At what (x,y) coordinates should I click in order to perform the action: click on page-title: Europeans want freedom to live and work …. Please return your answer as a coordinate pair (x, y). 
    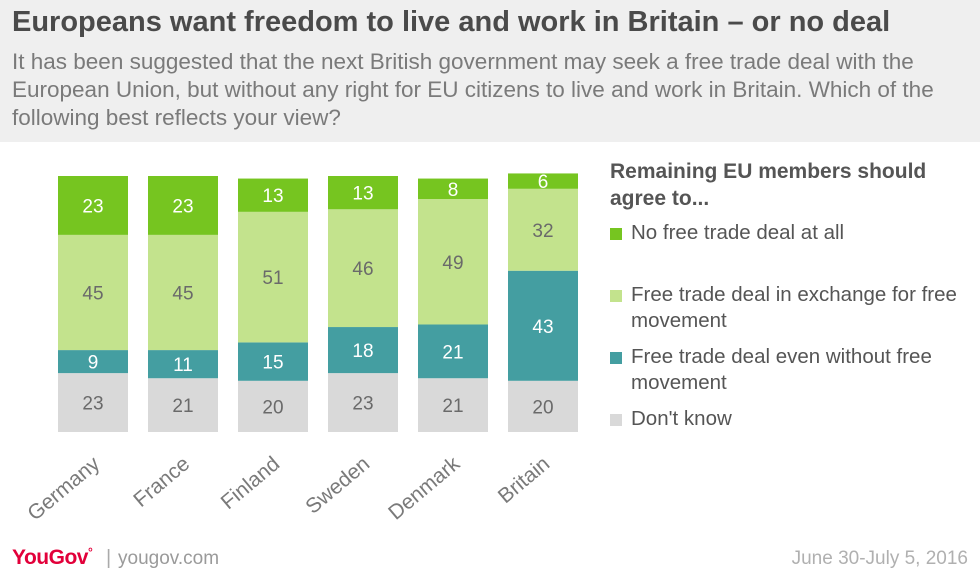
    Looking at the image, I should click on (451, 22).